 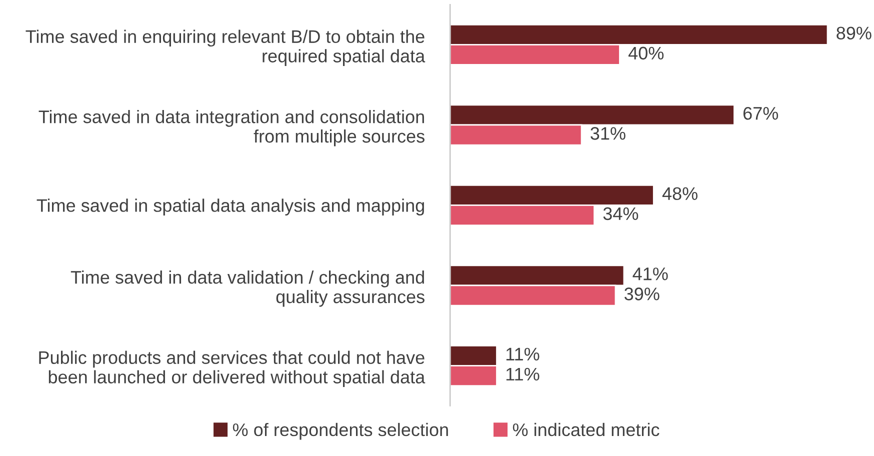 I want to click on data-label: 40%, so click(x=646, y=53).